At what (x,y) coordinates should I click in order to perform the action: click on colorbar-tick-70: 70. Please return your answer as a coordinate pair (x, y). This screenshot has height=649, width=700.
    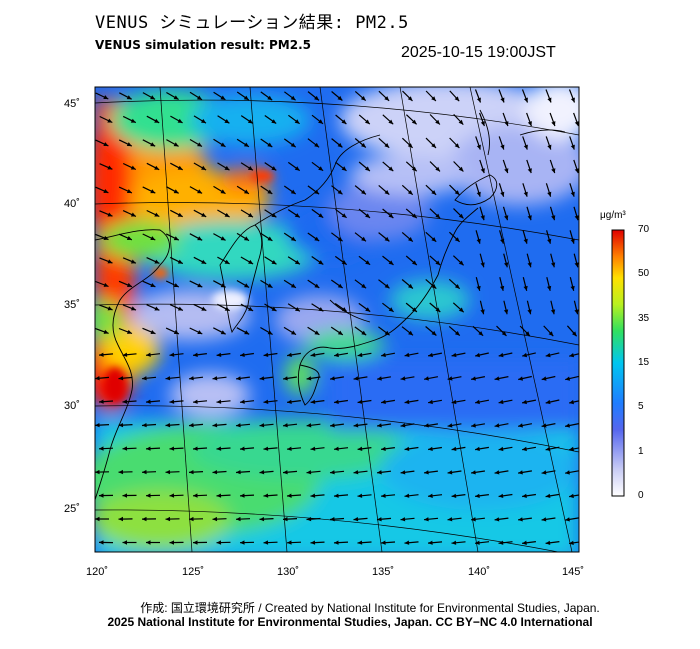
    Looking at the image, I should click on (644, 229).